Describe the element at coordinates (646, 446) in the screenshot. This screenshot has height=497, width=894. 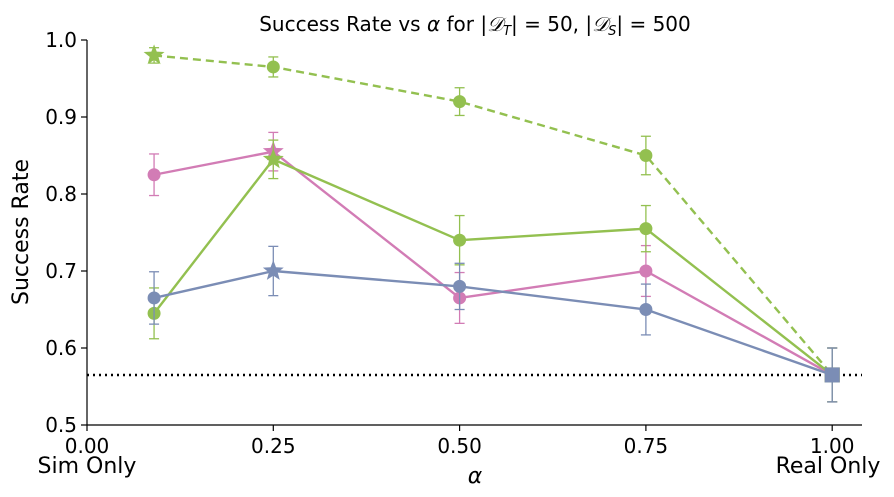
I see `x-tick-label: 0.75` at that location.